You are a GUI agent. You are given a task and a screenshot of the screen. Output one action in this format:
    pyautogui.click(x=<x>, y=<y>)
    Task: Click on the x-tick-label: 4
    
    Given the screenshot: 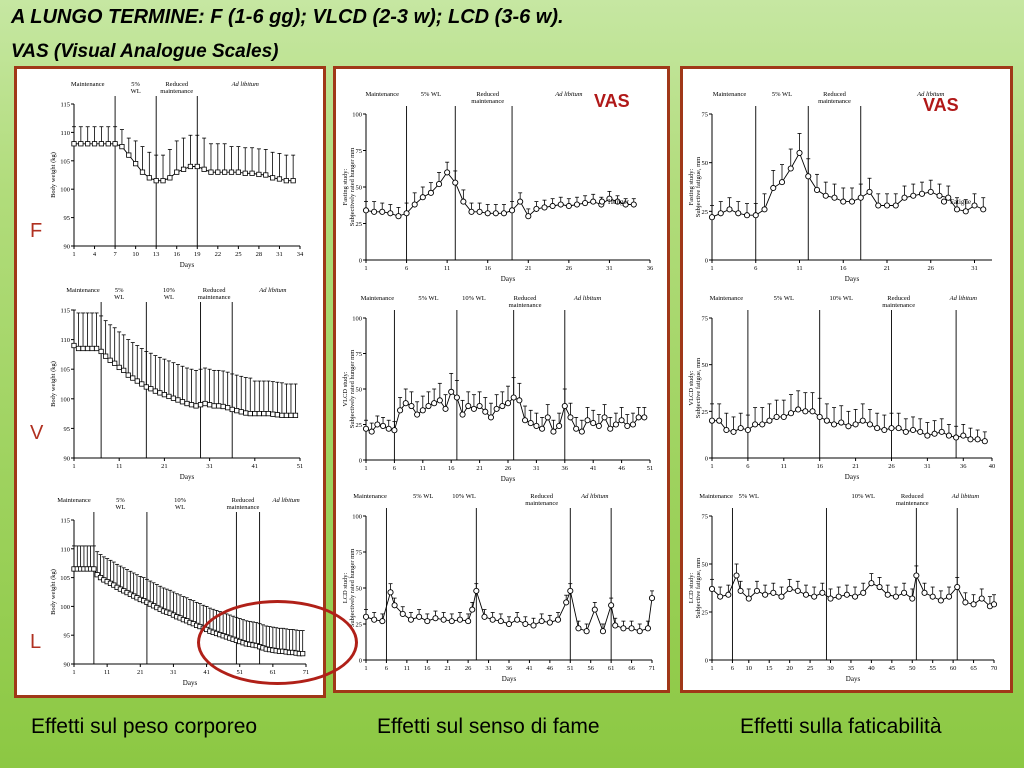 What is the action you would take?
    pyautogui.click(x=95, y=254)
    